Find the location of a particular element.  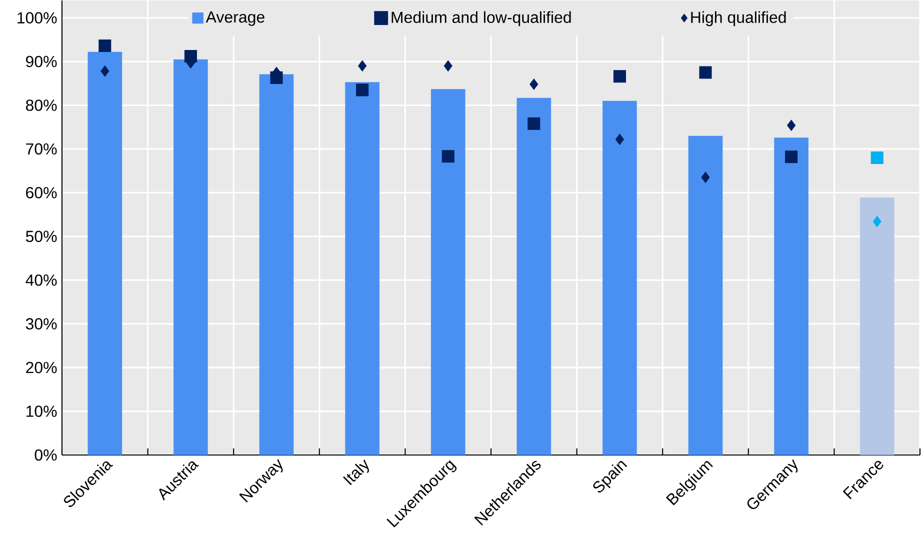

y-tick-label: 90% is located at coordinates (41, 62).